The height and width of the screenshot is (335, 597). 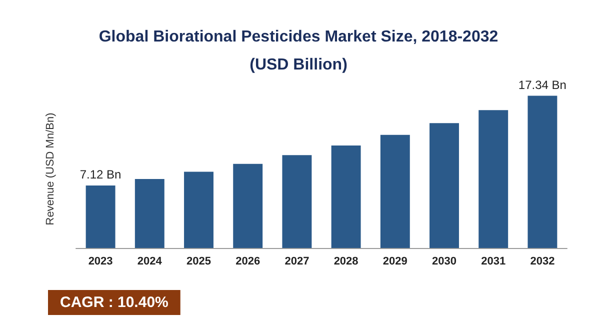 I want to click on data-label: 7.12 Bn, so click(x=101, y=175).